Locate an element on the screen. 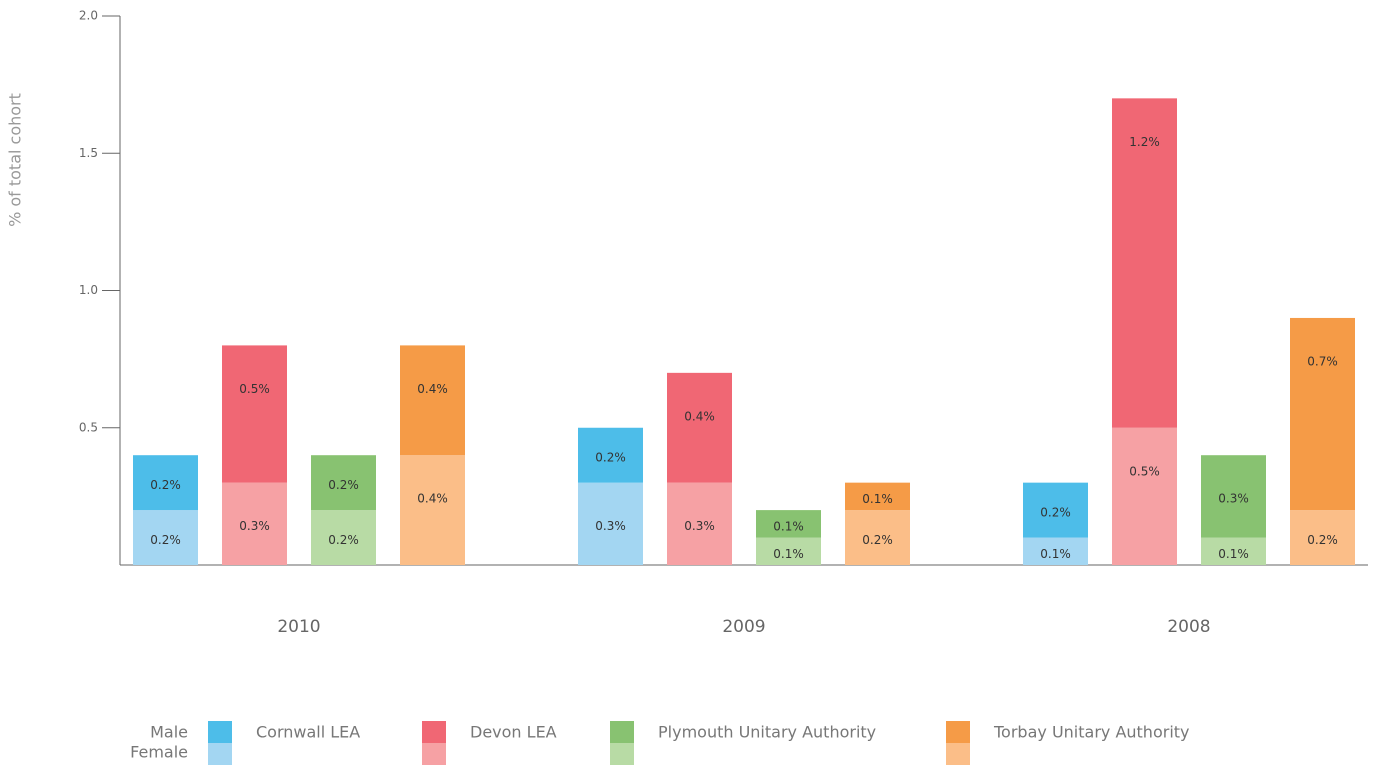 Image resolution: width=1375 pixels, height=767 pixels. x-tick-label: 2010 is located at coordinates (298, 627).